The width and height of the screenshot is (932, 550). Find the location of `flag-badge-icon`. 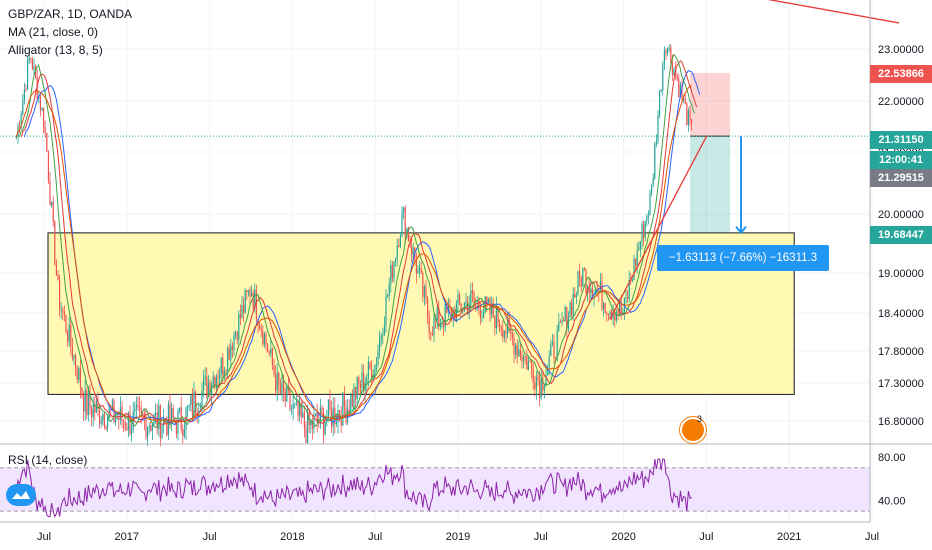

flag-badge-icon is located at coordinates (693, 430).